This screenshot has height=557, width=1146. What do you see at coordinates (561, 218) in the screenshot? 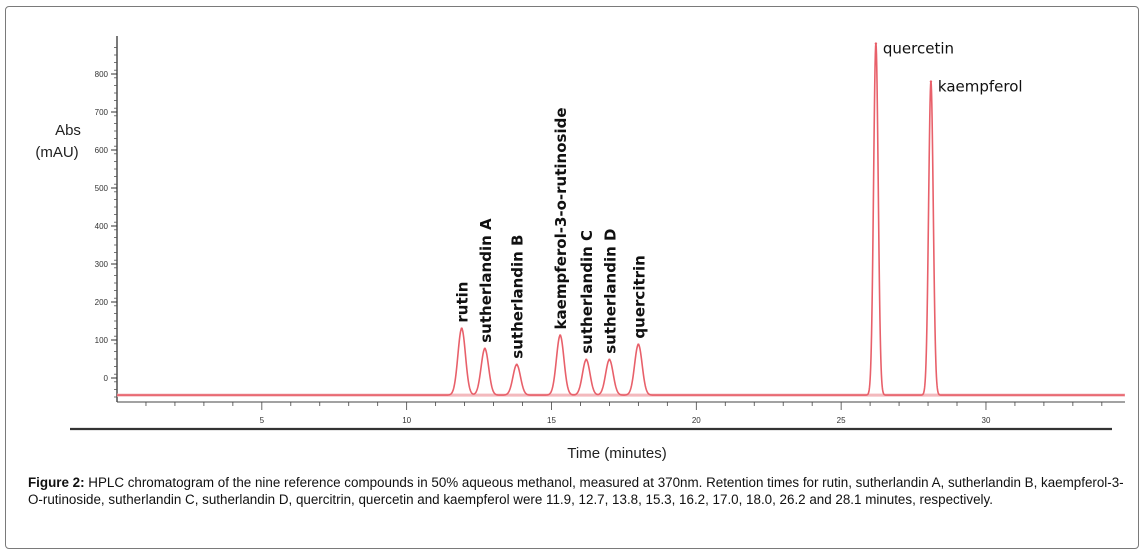
I see `peak-label: kaempferol-3-o-rutinoside` at bounding box center [561, 218].